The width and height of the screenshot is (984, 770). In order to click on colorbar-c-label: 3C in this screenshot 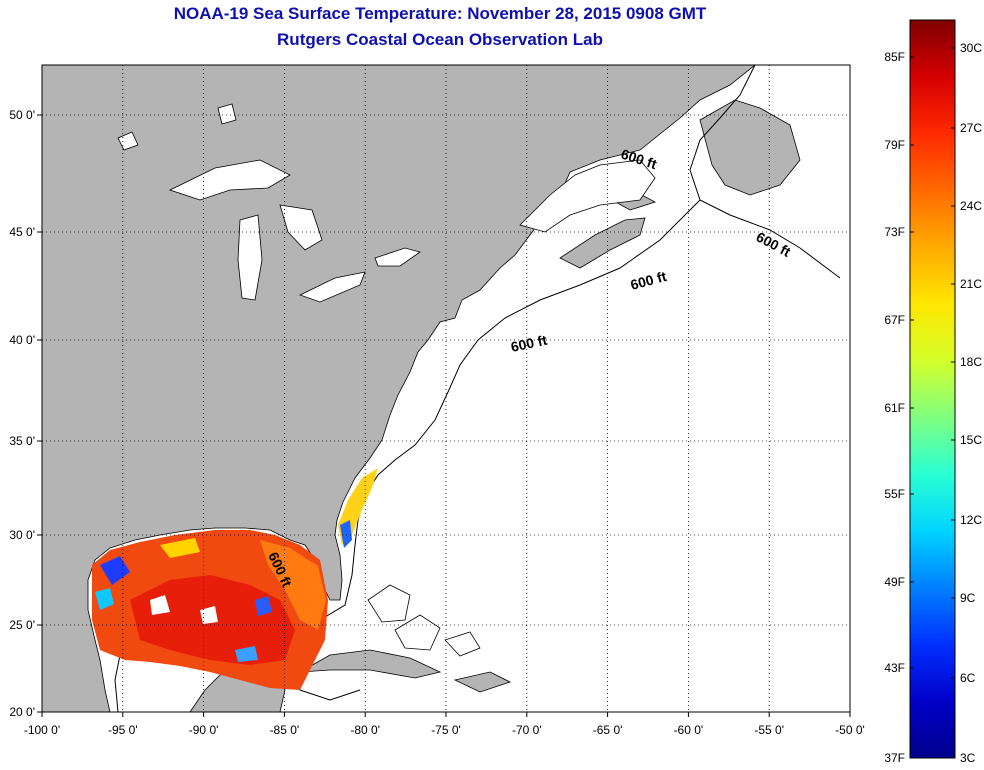, I will do `click(968, 758)`.